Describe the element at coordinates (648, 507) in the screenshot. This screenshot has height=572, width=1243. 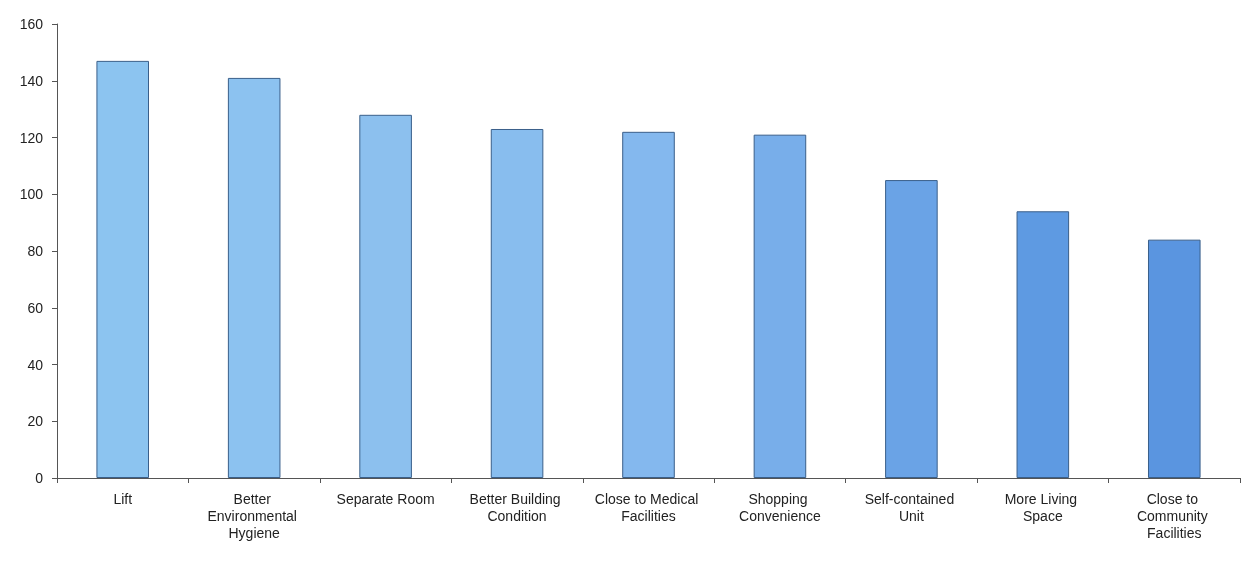
I see `x-tick-label: Close to Medical Facilities` at that location.